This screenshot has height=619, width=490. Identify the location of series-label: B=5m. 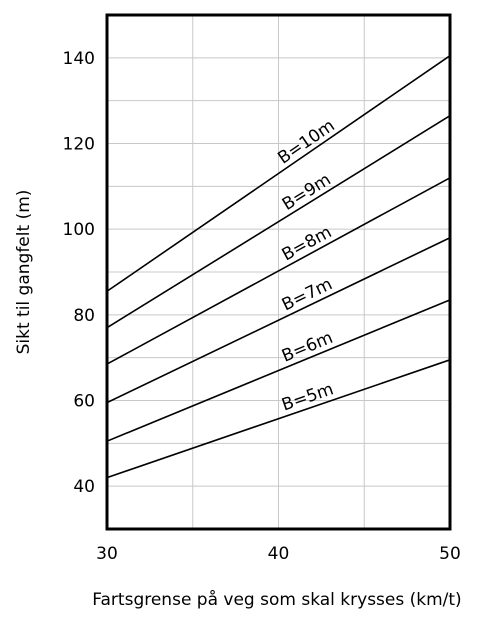
(307, 397).